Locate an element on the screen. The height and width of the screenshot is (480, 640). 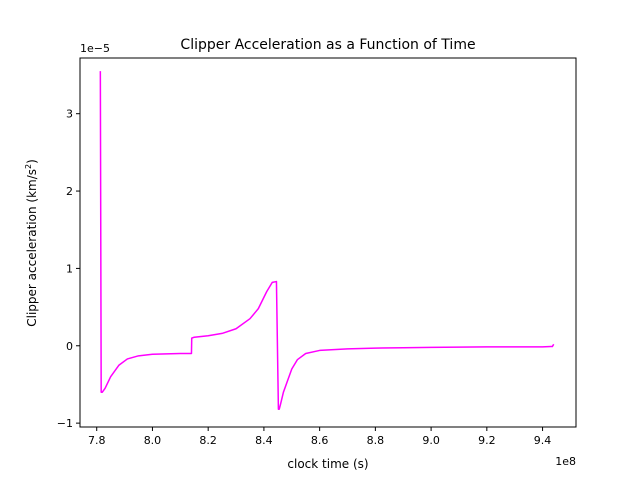
x-tick-label: 9.4 is located at coordinates (543, 440).